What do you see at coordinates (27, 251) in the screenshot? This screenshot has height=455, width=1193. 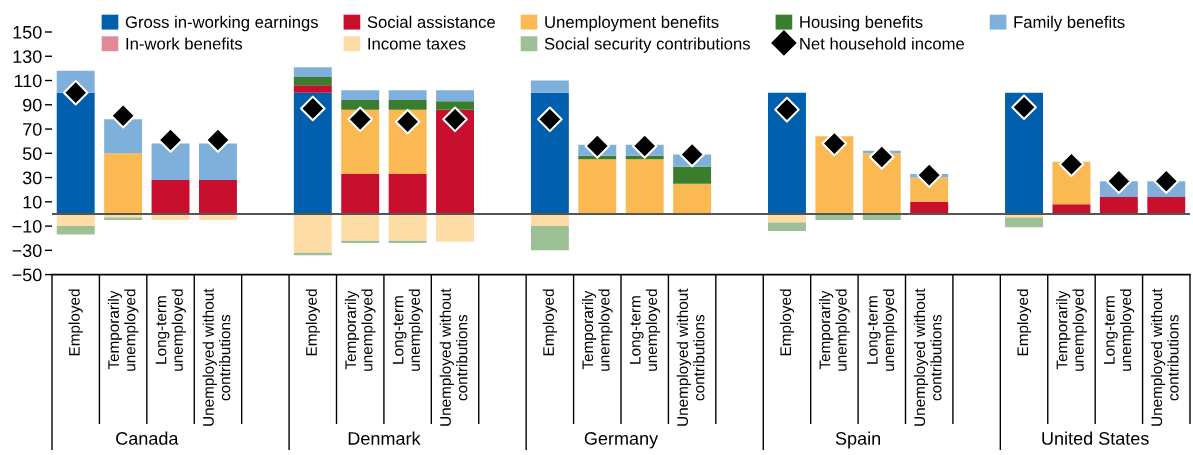 I see `y-tick-label: −30` at bounding box center [27, 251].